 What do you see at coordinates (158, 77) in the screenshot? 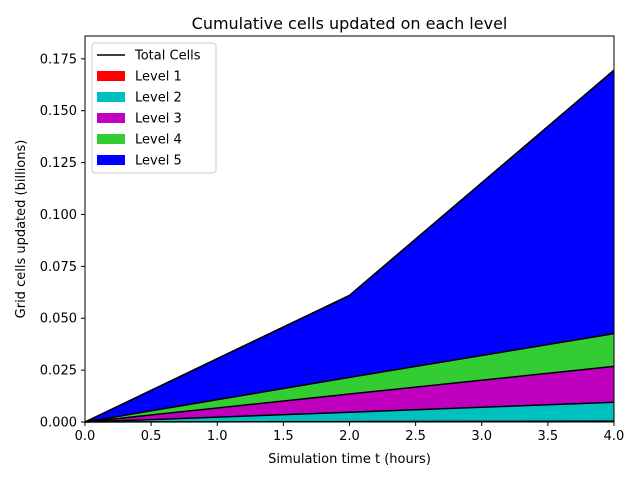
I see `legend-label-level-1: Level 1` at bounding box center [158, 77].